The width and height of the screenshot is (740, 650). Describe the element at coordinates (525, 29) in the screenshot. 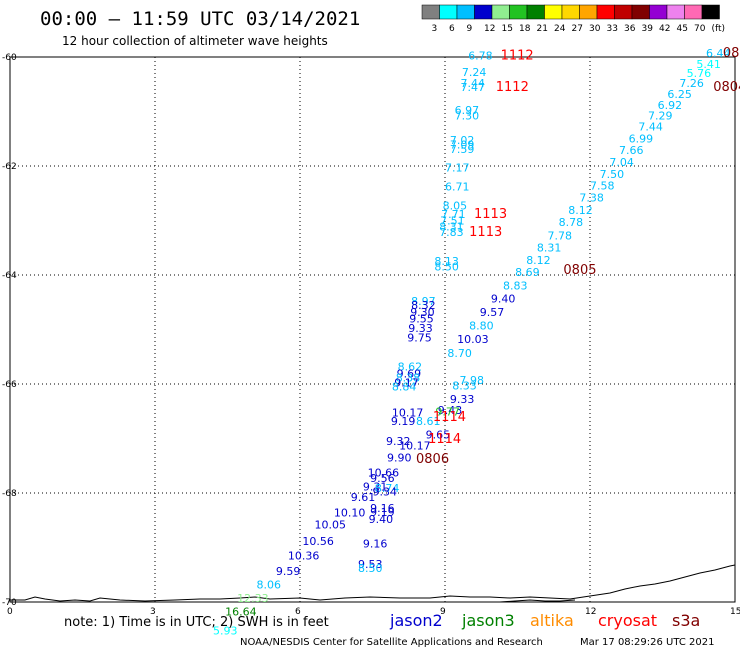

I see `scale-label: 18` at that location.